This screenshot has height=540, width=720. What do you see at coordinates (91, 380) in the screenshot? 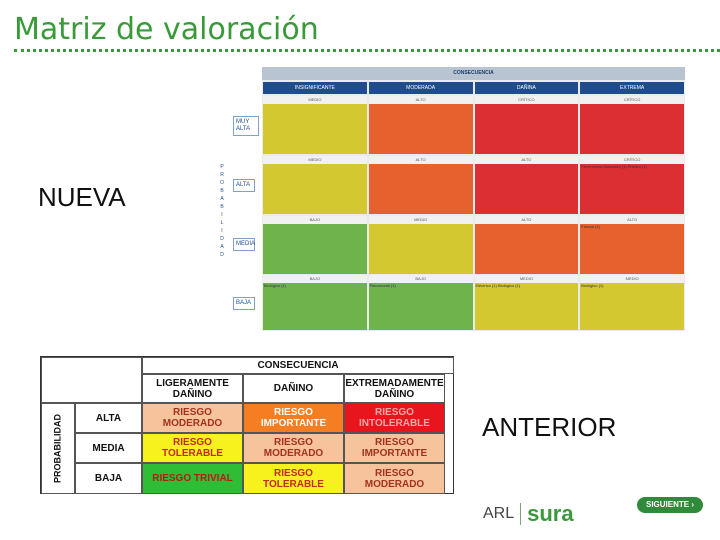
I see `old-blank-corner` at bounding box center [91, 380].